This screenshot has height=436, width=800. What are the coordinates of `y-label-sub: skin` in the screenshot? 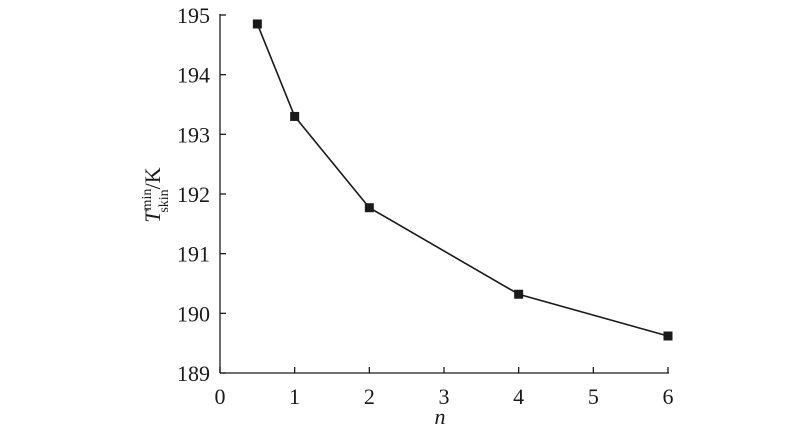 It's located at (164, 200).